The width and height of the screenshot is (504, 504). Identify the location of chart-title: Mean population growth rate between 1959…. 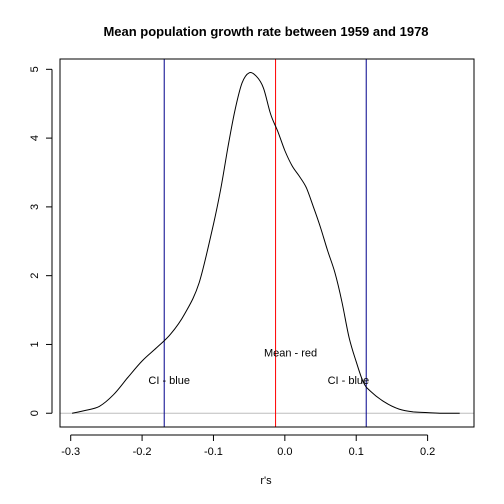
(265, 31).